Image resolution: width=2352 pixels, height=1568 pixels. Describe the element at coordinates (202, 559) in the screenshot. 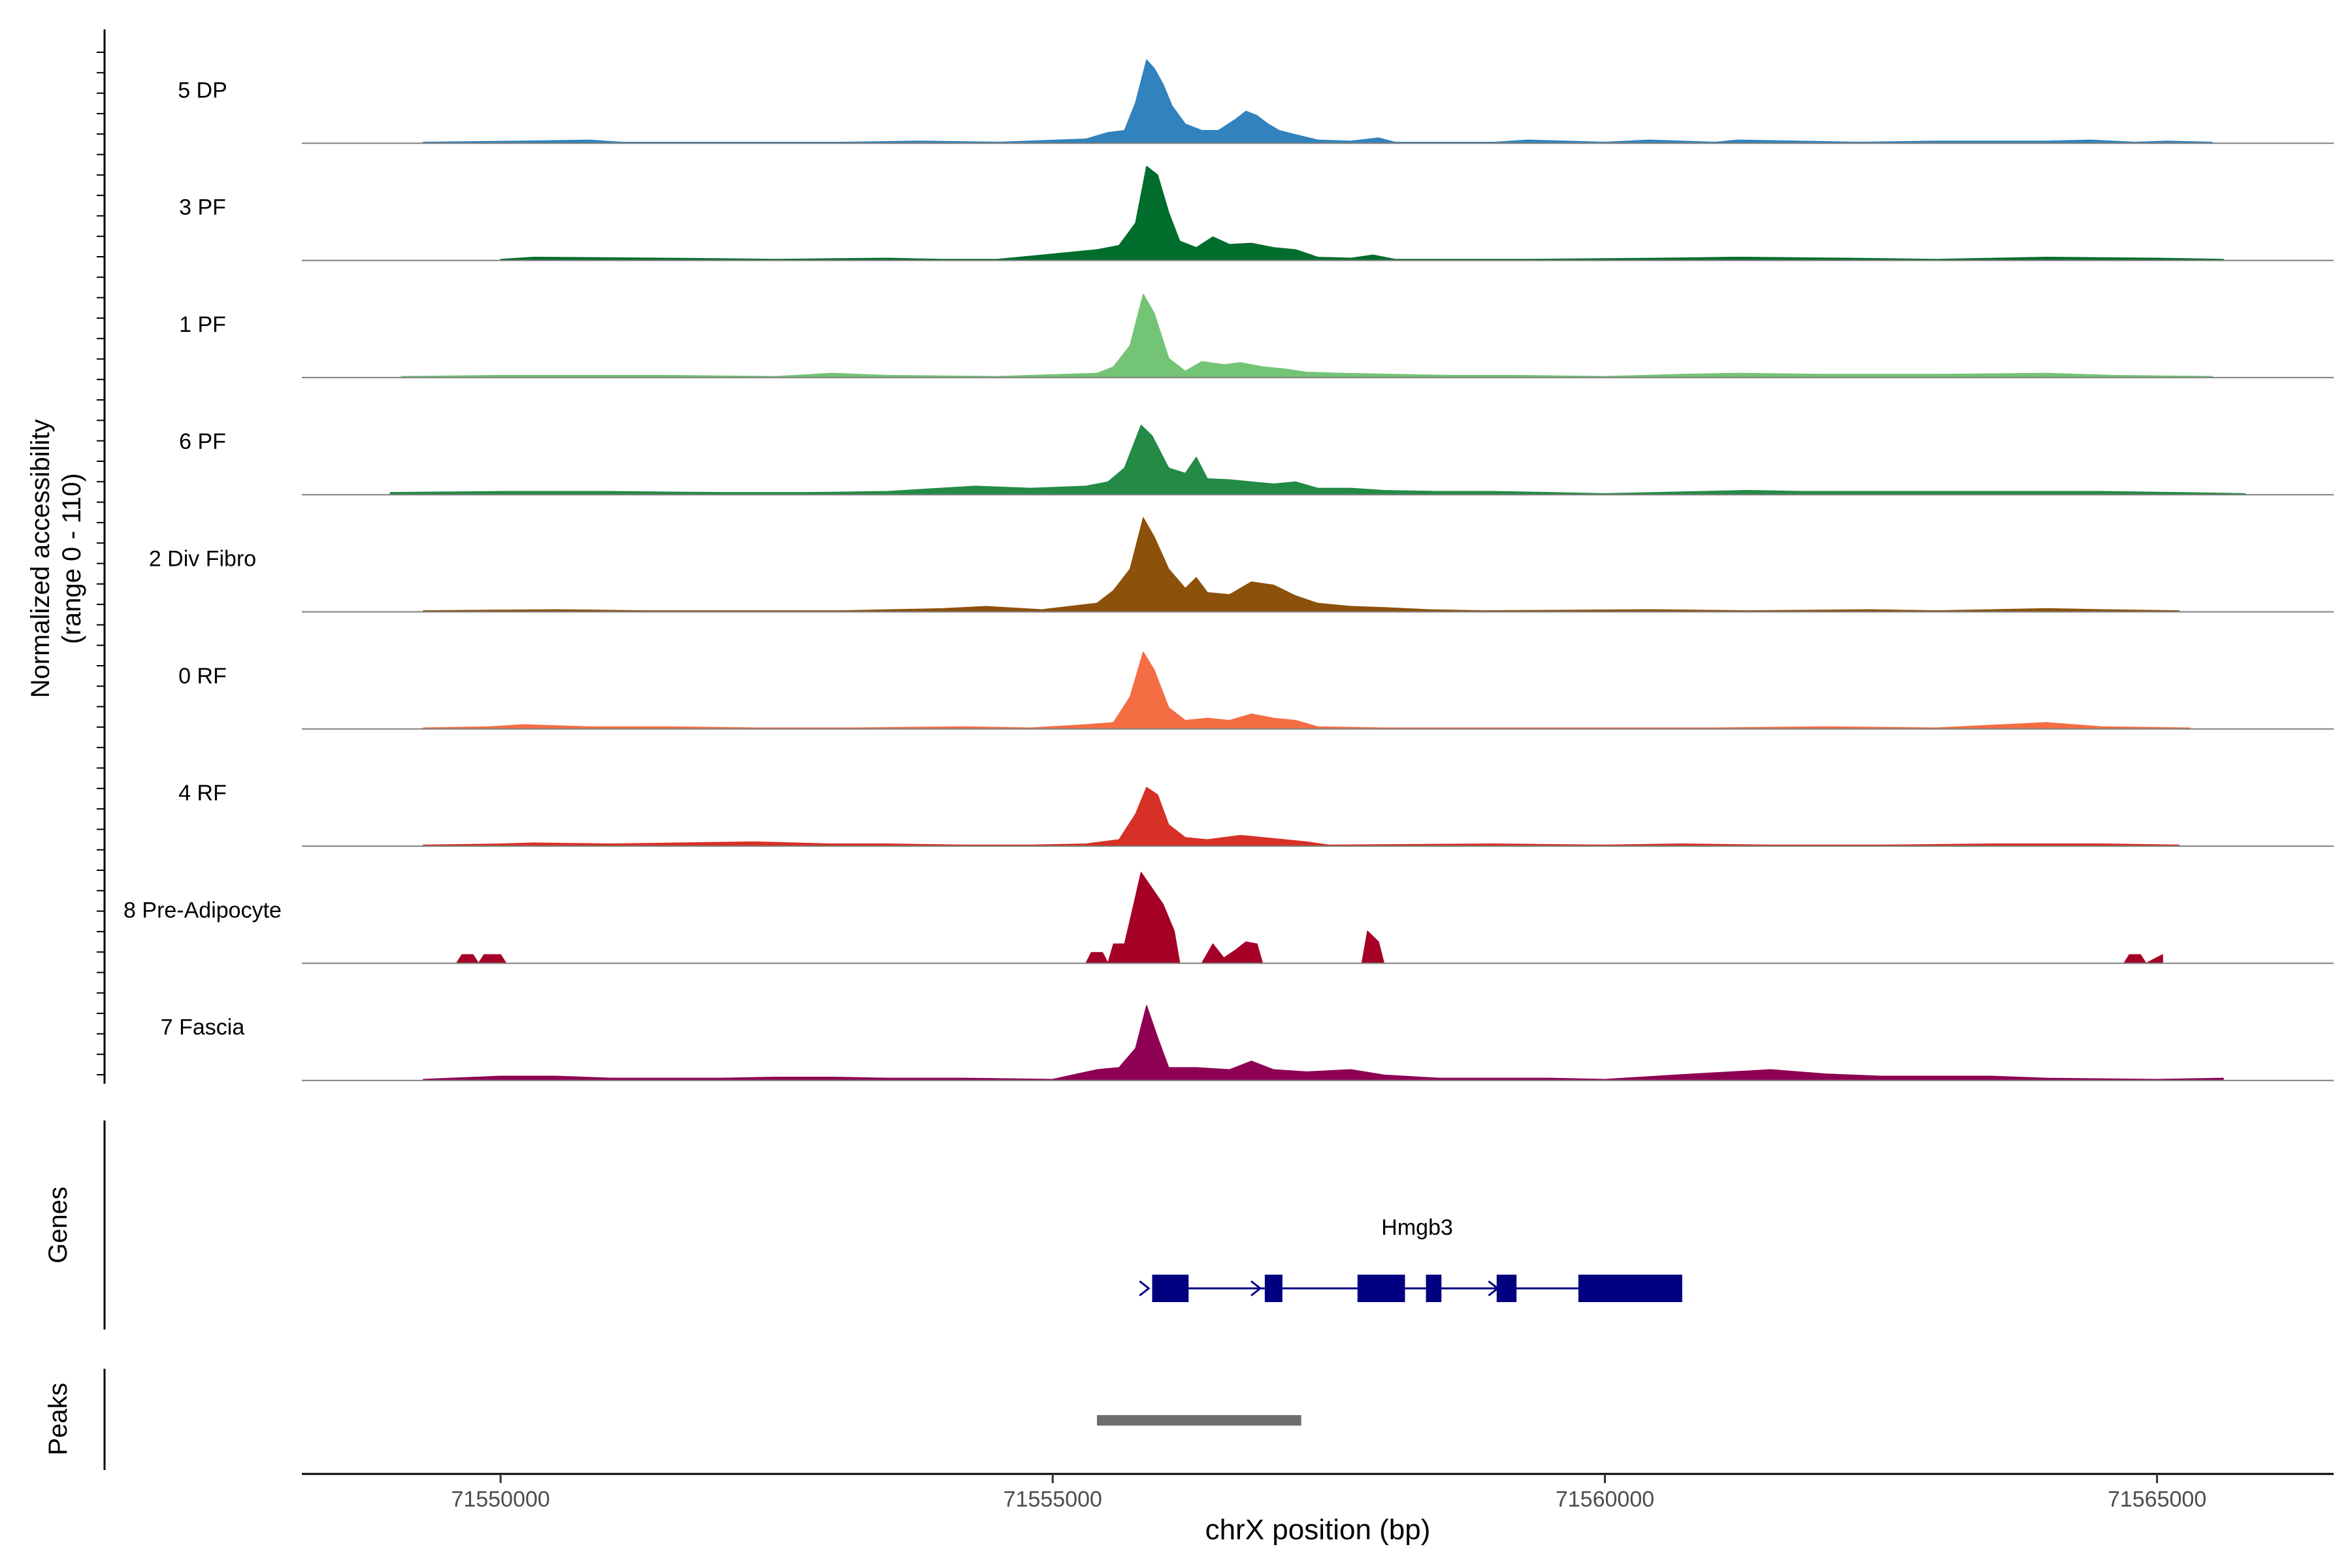

I see `track-label: 2 Div Fibro` at that location.